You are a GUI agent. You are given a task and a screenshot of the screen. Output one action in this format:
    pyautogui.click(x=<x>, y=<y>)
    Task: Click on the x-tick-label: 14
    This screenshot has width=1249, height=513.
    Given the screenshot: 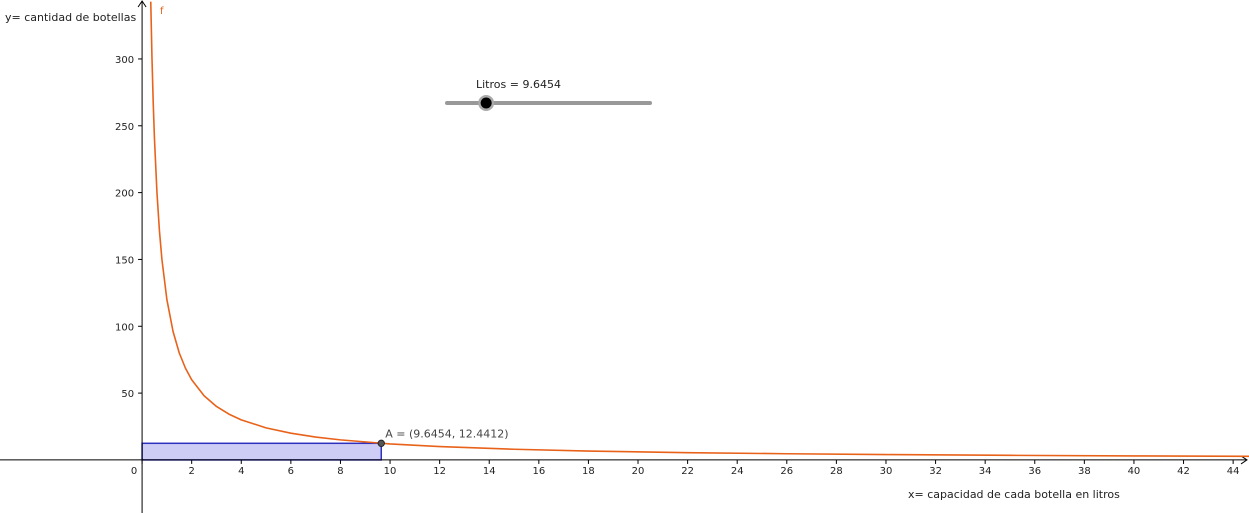 What is the action you would take?
    pyautogui.click(x=489, y=471)
    